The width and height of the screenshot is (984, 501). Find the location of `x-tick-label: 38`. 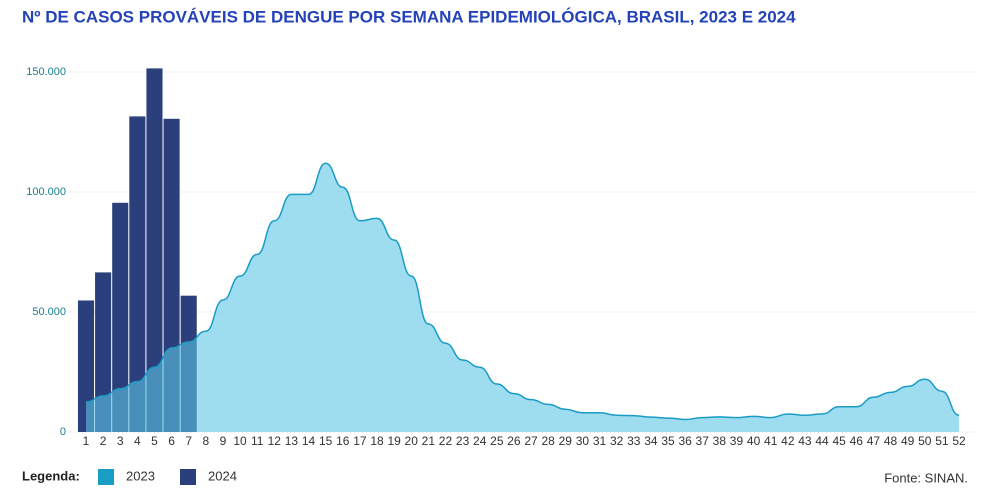

x-tick-label: 38 is located at coordinates (720, 441).